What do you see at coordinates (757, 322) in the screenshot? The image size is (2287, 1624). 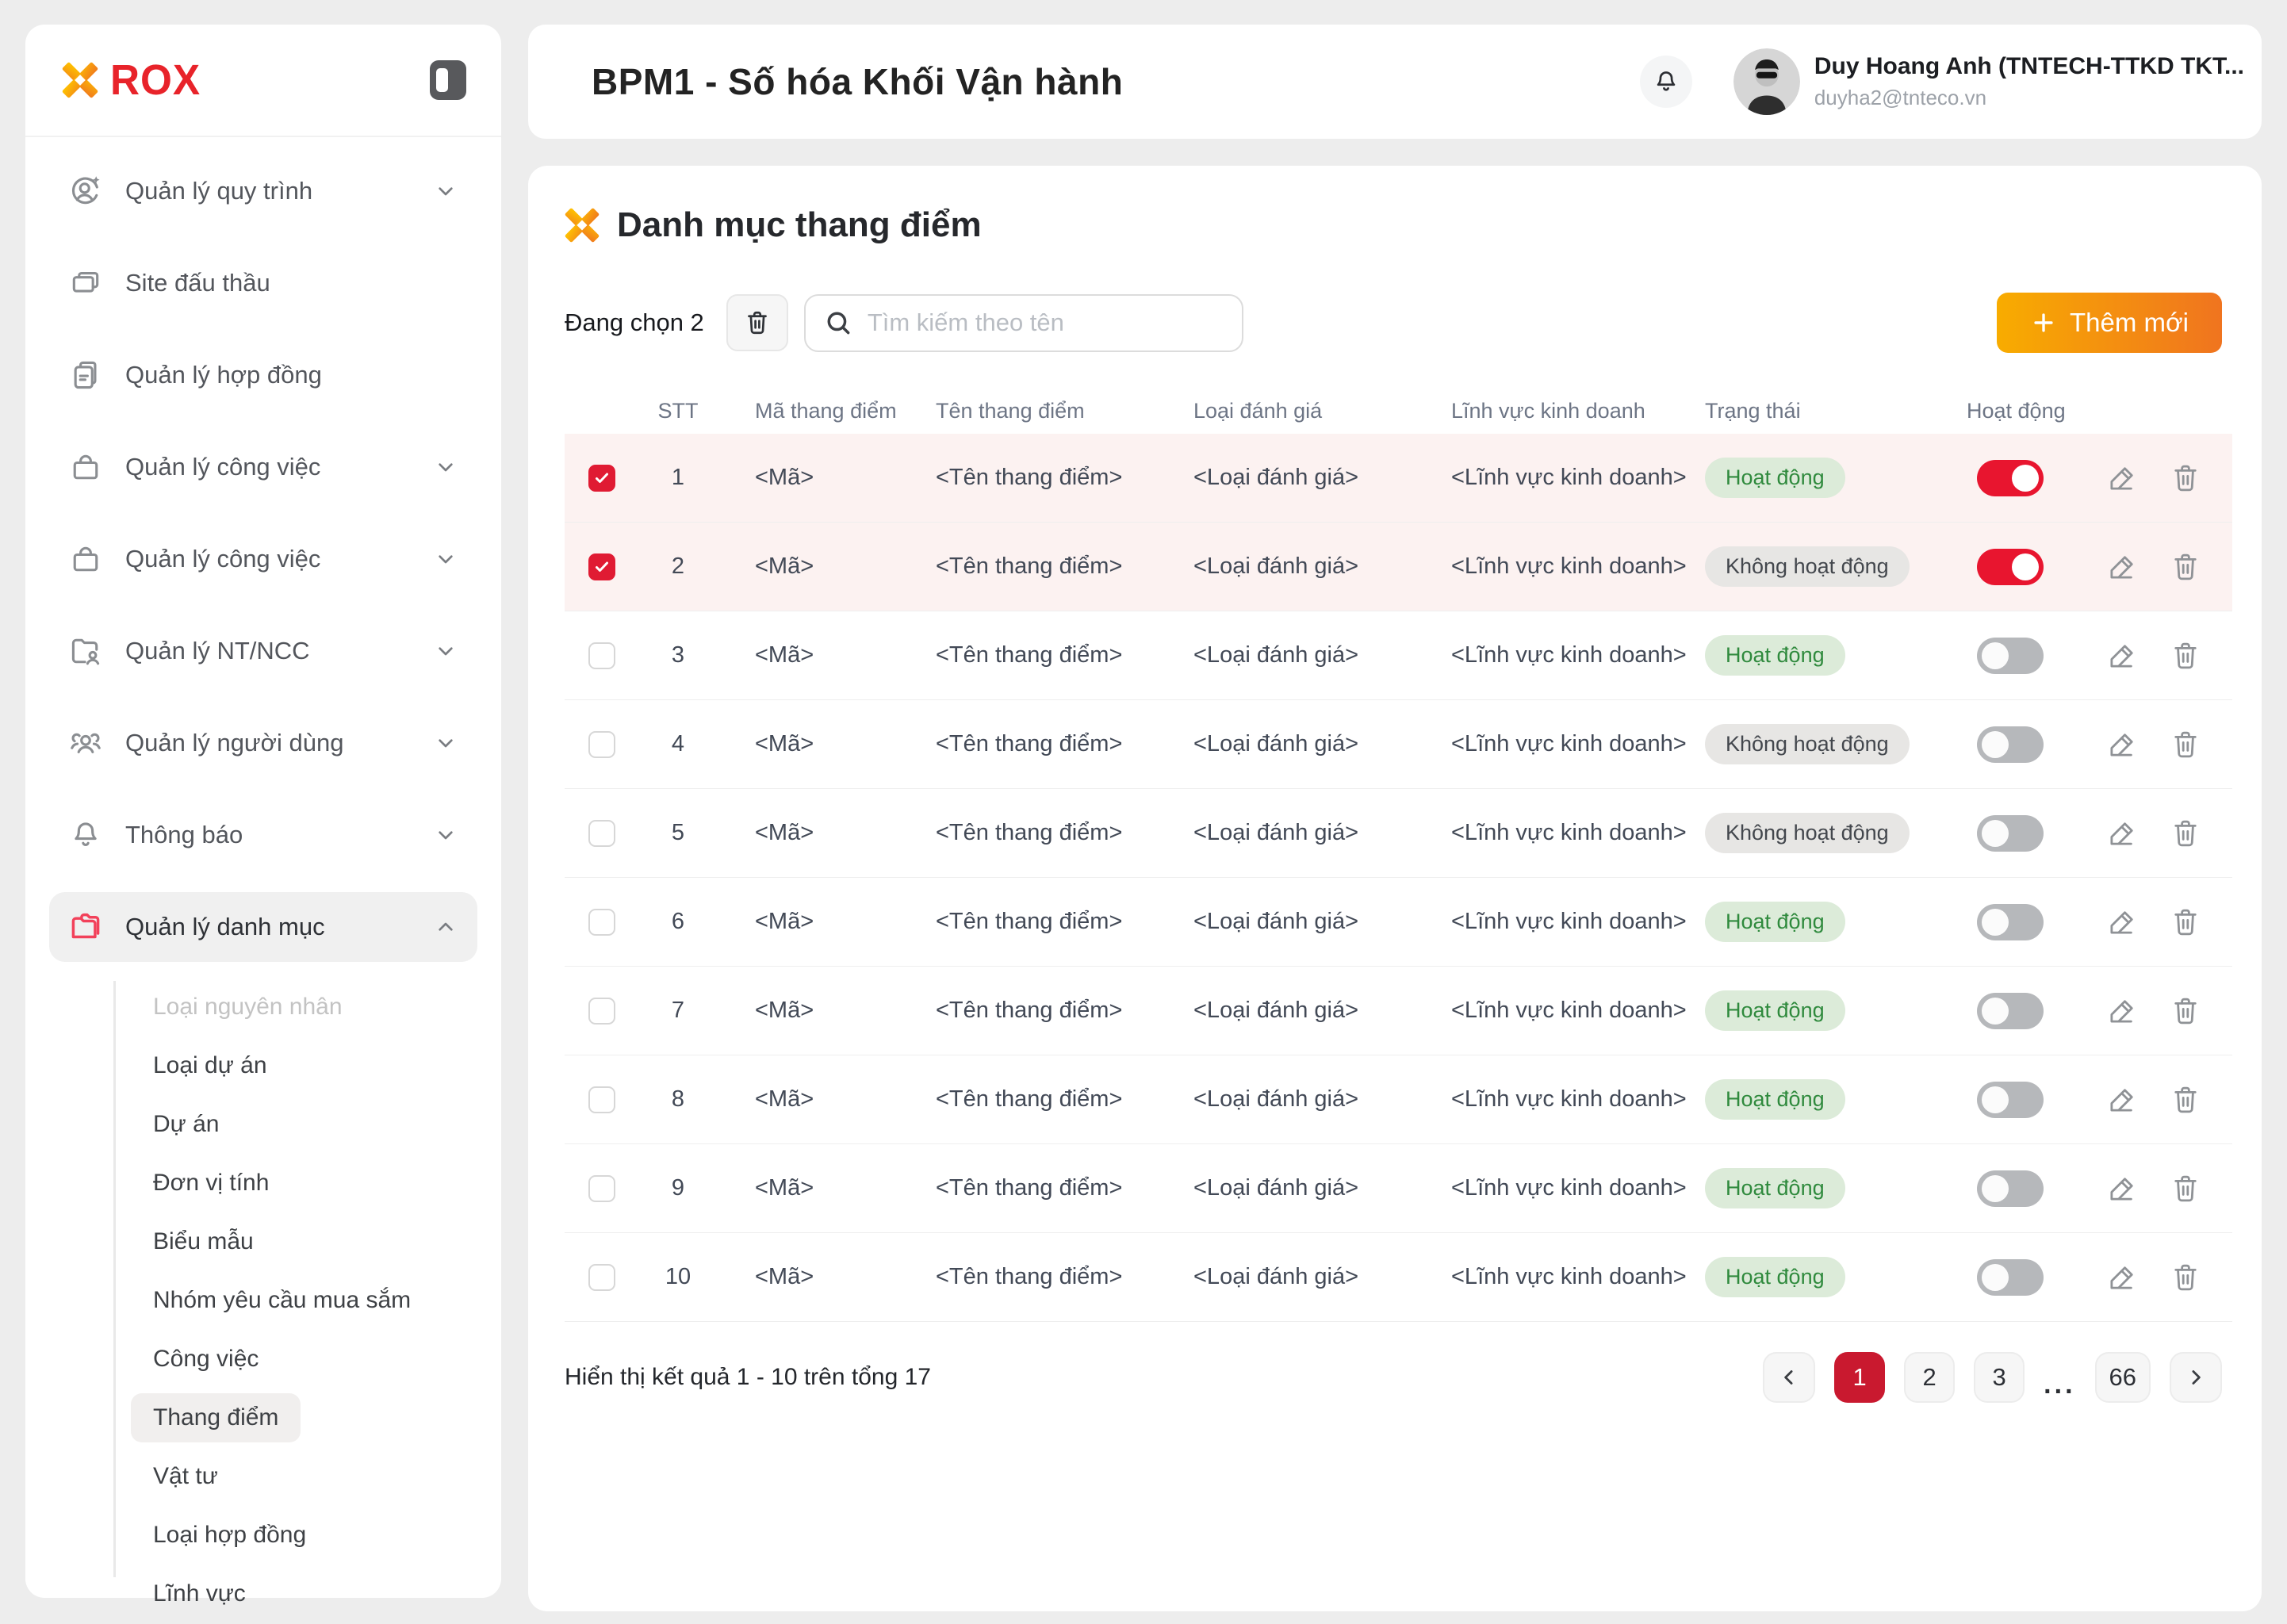 I see `bulk-delete-button` at bounding box center [757, 322].